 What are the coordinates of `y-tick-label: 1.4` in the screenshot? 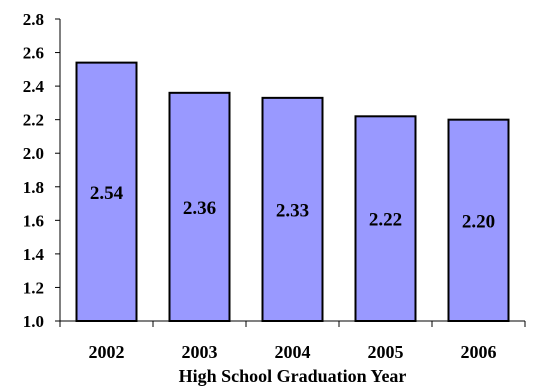 It's located at (34, 254).